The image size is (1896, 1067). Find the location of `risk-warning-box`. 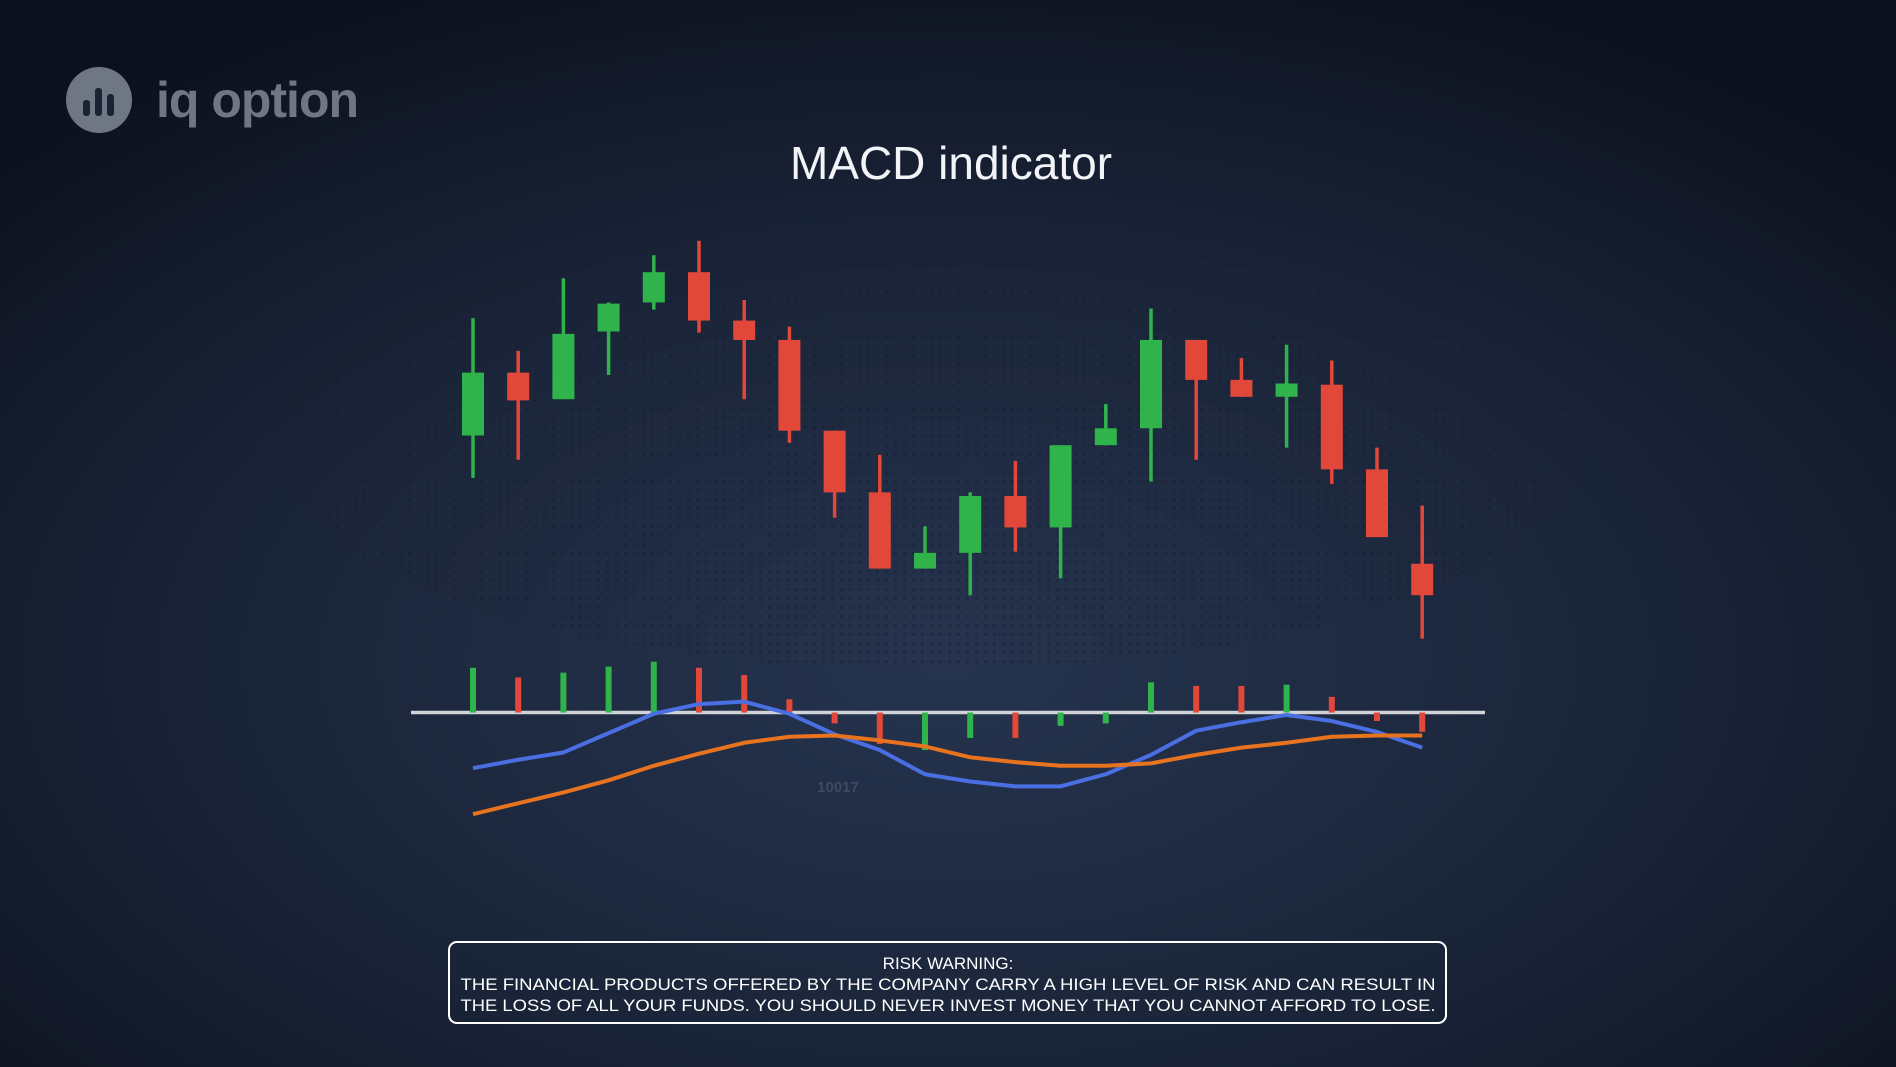

risk-warning-box is located at coordinates (947, 982).